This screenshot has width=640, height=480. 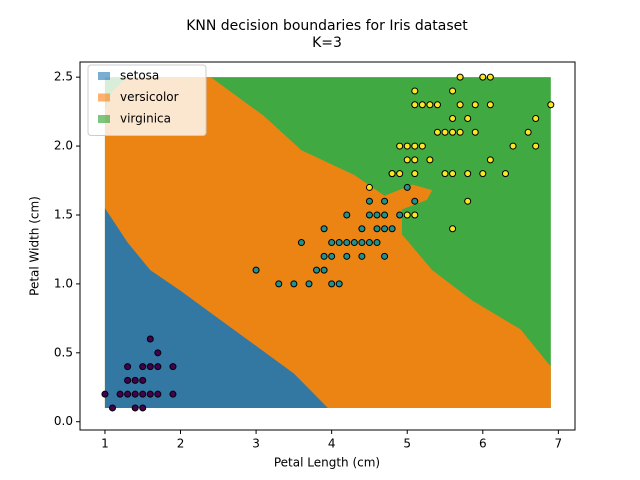 What do you see at coordinates (63, 421) in the screenshot?
I see `y-tick-label: 0.0` at bounding box center [63, 421].